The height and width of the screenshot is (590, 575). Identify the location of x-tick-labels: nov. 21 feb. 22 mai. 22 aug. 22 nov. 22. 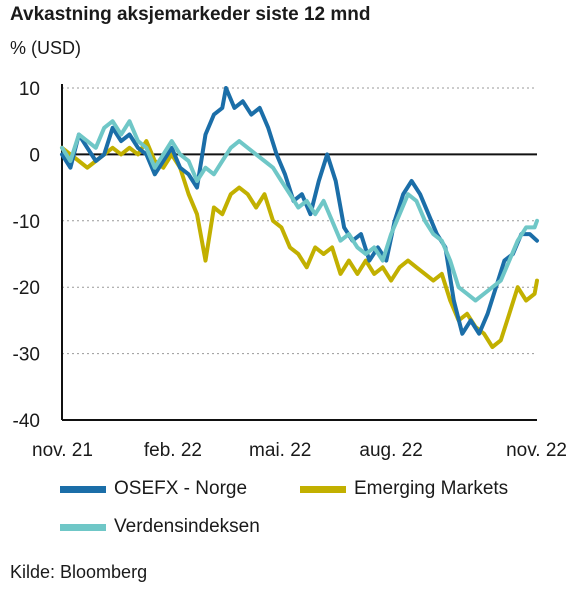
(299, 450).